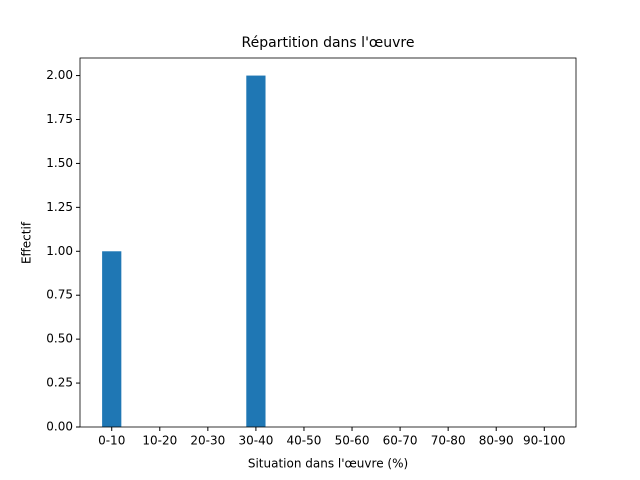  Describe the element at coordinates (59, 295) in the screenshot. I see `y-tick-label: 0.75` at that location.